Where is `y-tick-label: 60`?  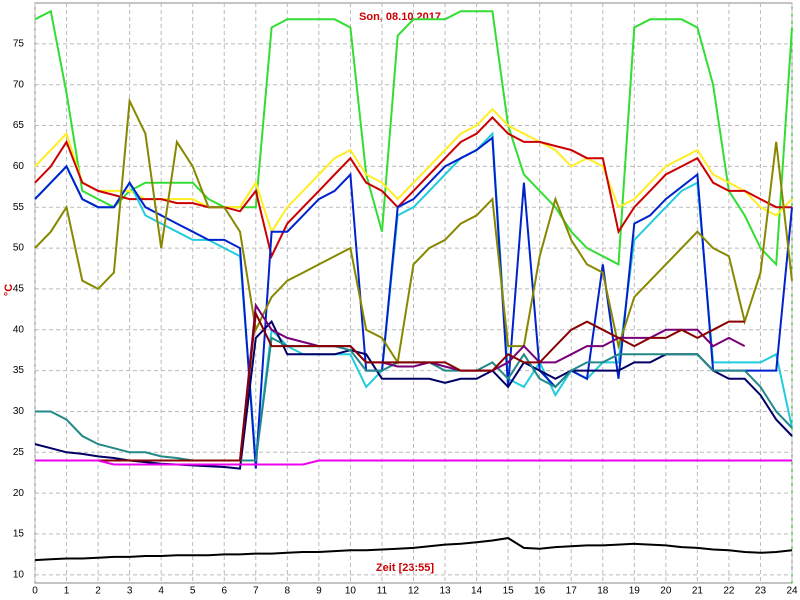
y-tick-label: 60 is located at coordinates (19, 166).